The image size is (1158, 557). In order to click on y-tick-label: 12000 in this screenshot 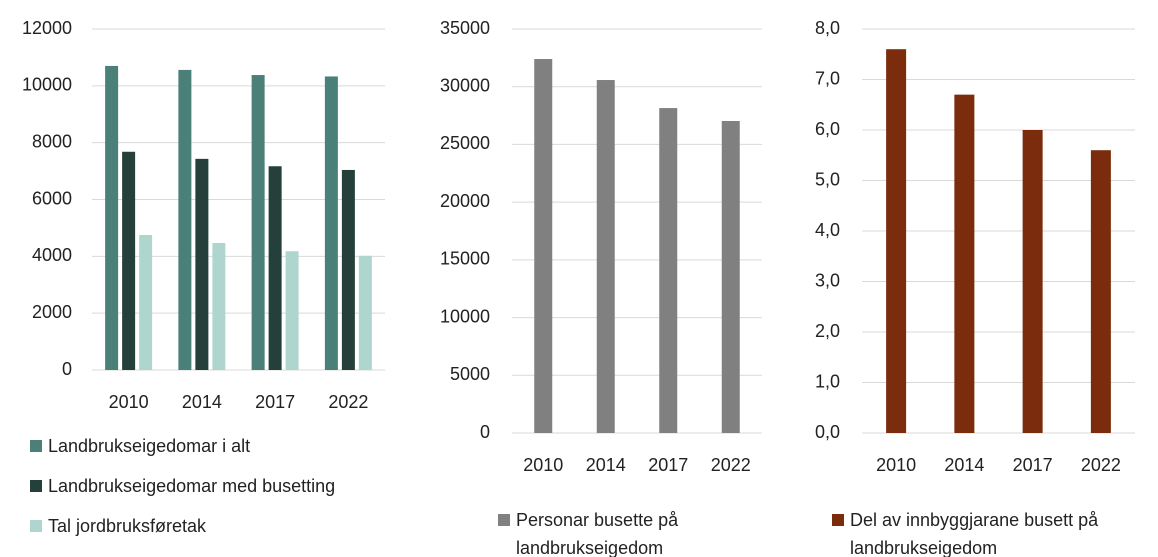, I will do `click(47, 28)`.